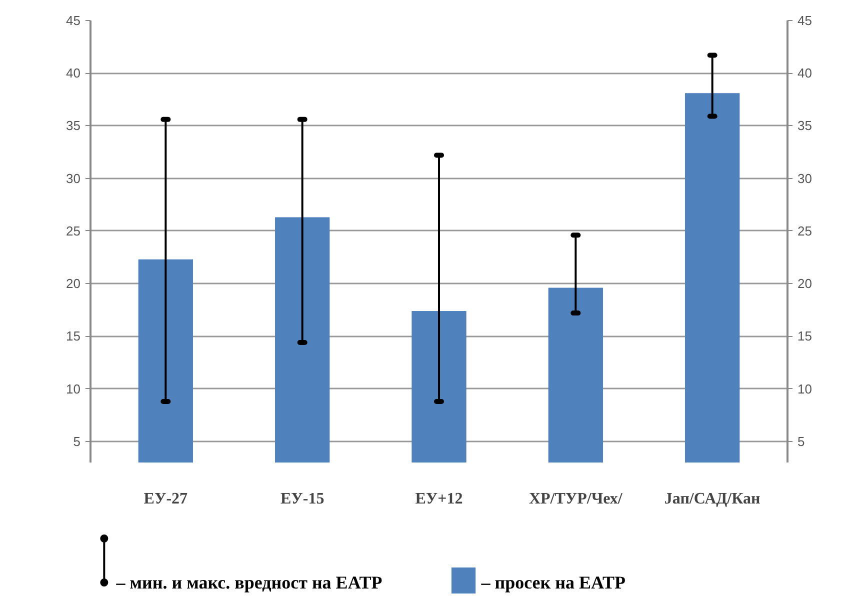 The image size is (867, 597). What do you see at coordinates (553, 582) in the screenshot?
I see `legend-label: – просек на ЕАТР` at bounding box center [553, 582].